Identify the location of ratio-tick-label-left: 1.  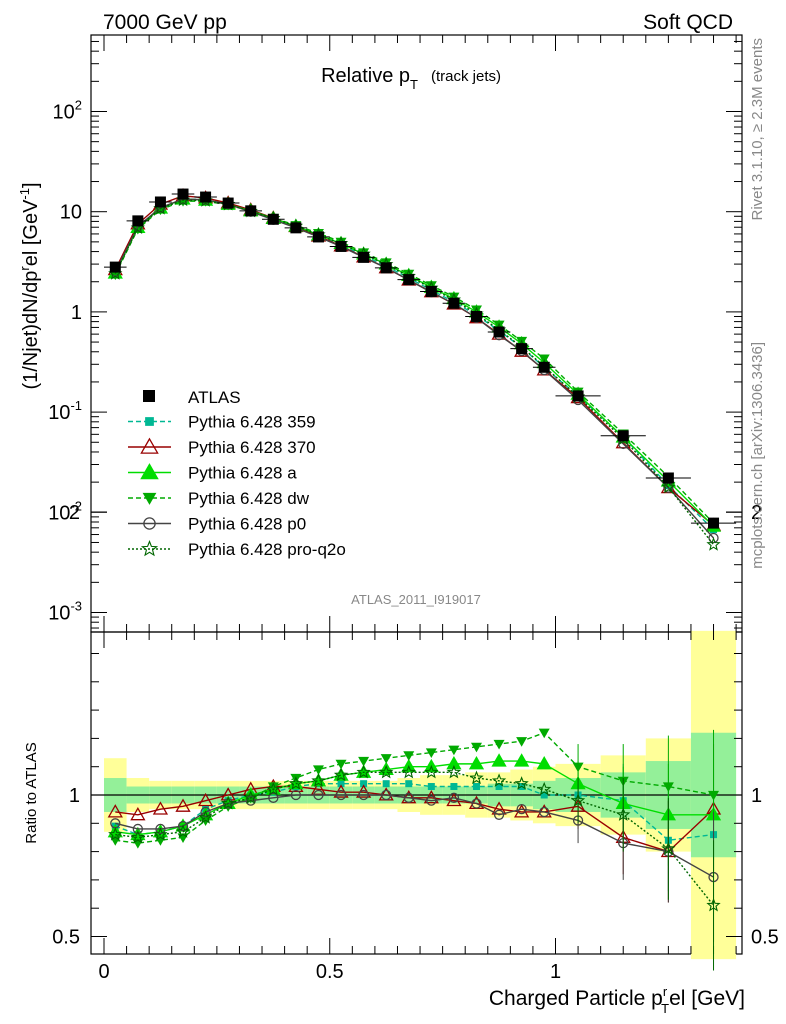
(74, 796).